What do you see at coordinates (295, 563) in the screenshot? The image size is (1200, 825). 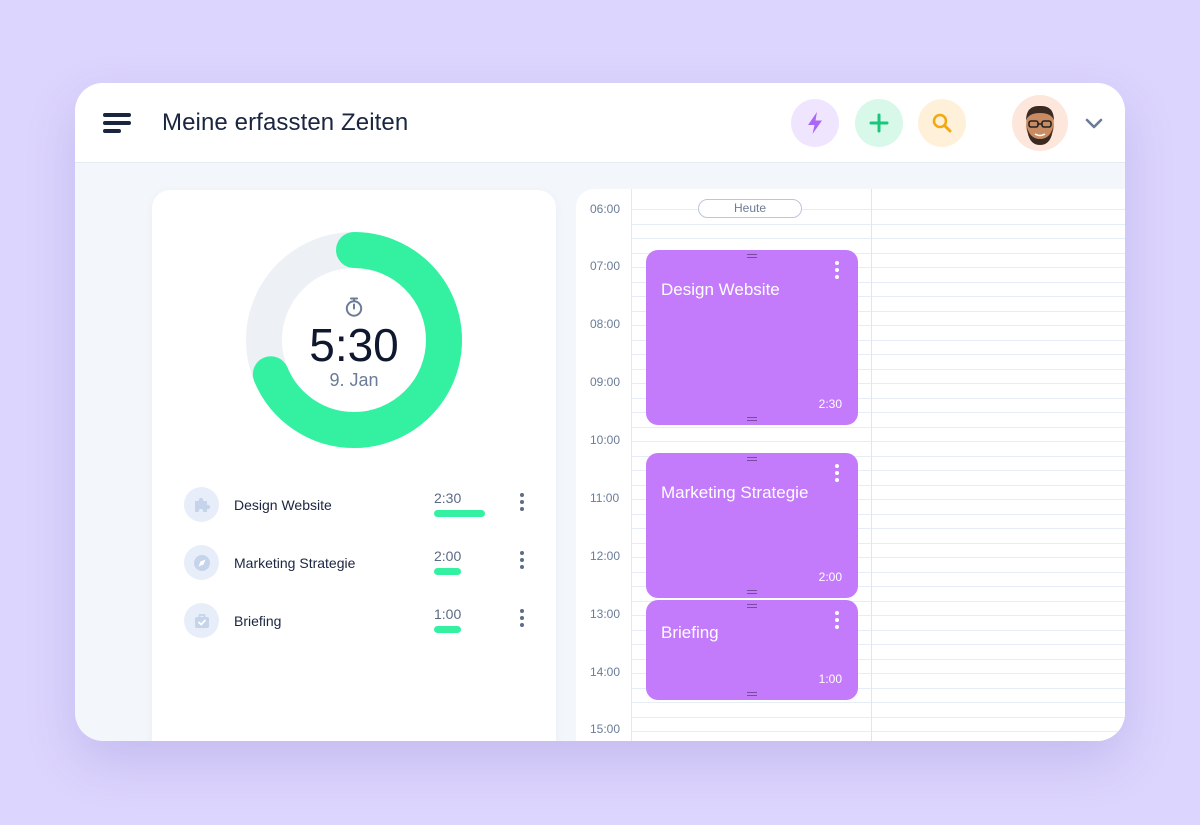 I see `task-name: Marketing Strategie` at bounding box center [295, 563].